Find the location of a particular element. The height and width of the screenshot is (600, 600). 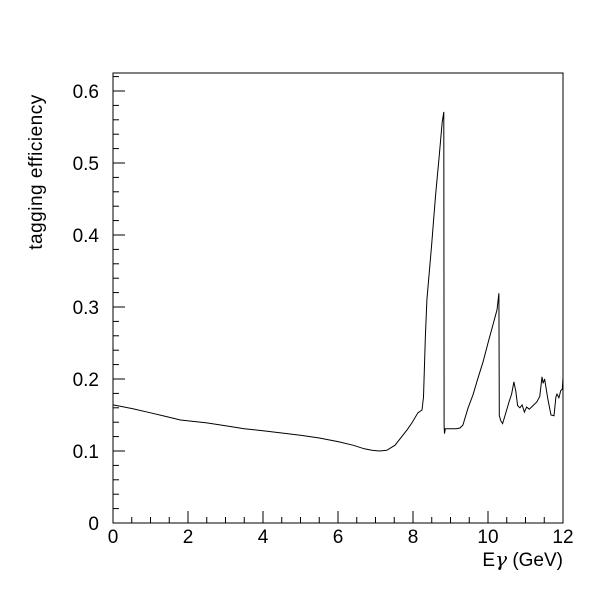

y-tick-label: 0.5 is located at coordinates (86, 164).